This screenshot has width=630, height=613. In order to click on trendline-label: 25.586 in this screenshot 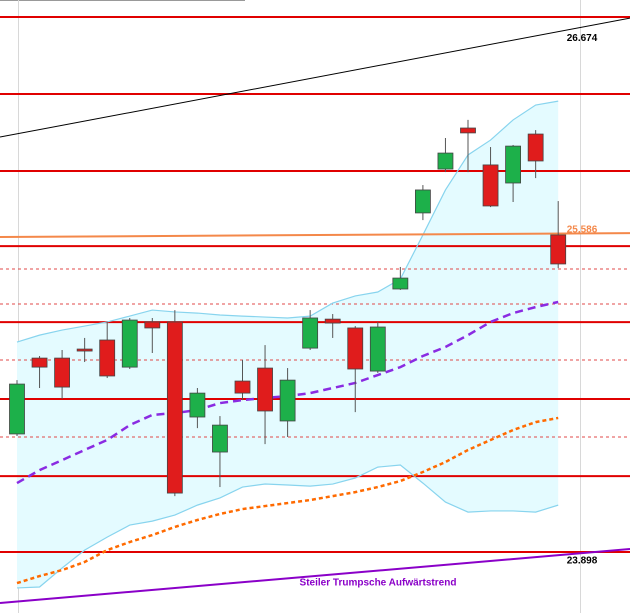, I will do `click(582, 230)`.